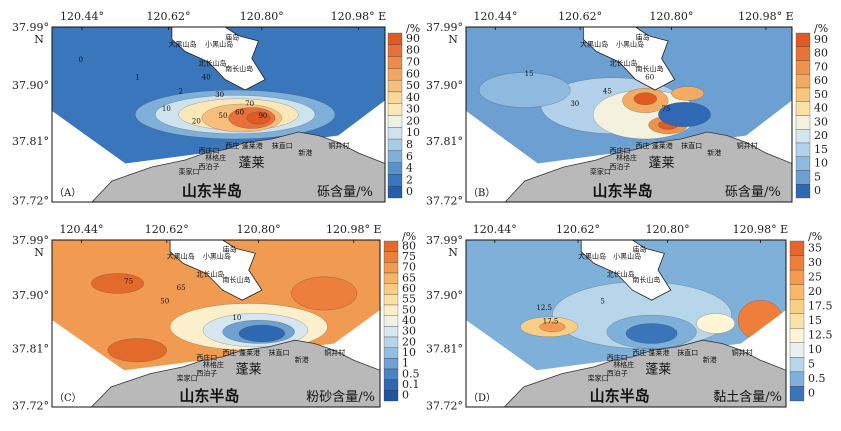  What do you see at coordinates (578, 229) in the screenshot?
I see `x-tick-label: 120.62°` at bounding box center [578, 229].